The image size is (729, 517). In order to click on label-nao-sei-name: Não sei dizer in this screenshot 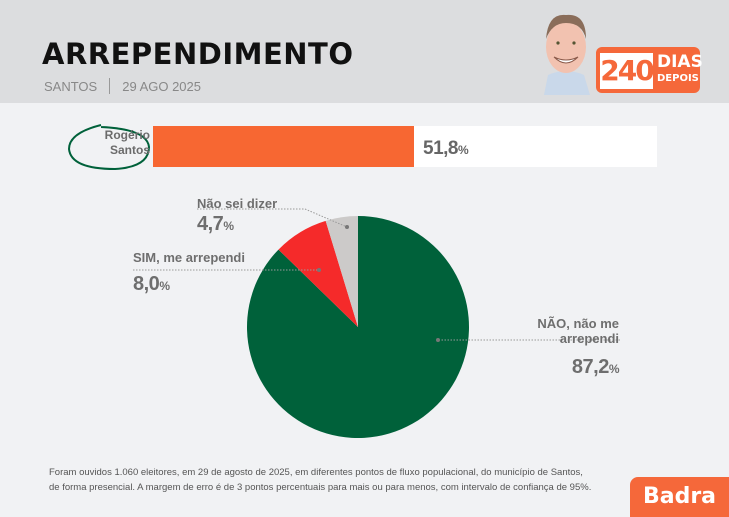, I will do `click(237, 203)`.